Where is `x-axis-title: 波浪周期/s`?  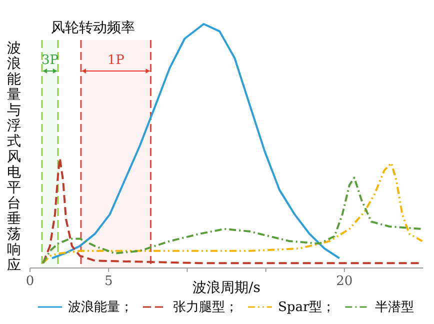 x-axis-title: 波浪周期/s is located at coordinates (226, 288).